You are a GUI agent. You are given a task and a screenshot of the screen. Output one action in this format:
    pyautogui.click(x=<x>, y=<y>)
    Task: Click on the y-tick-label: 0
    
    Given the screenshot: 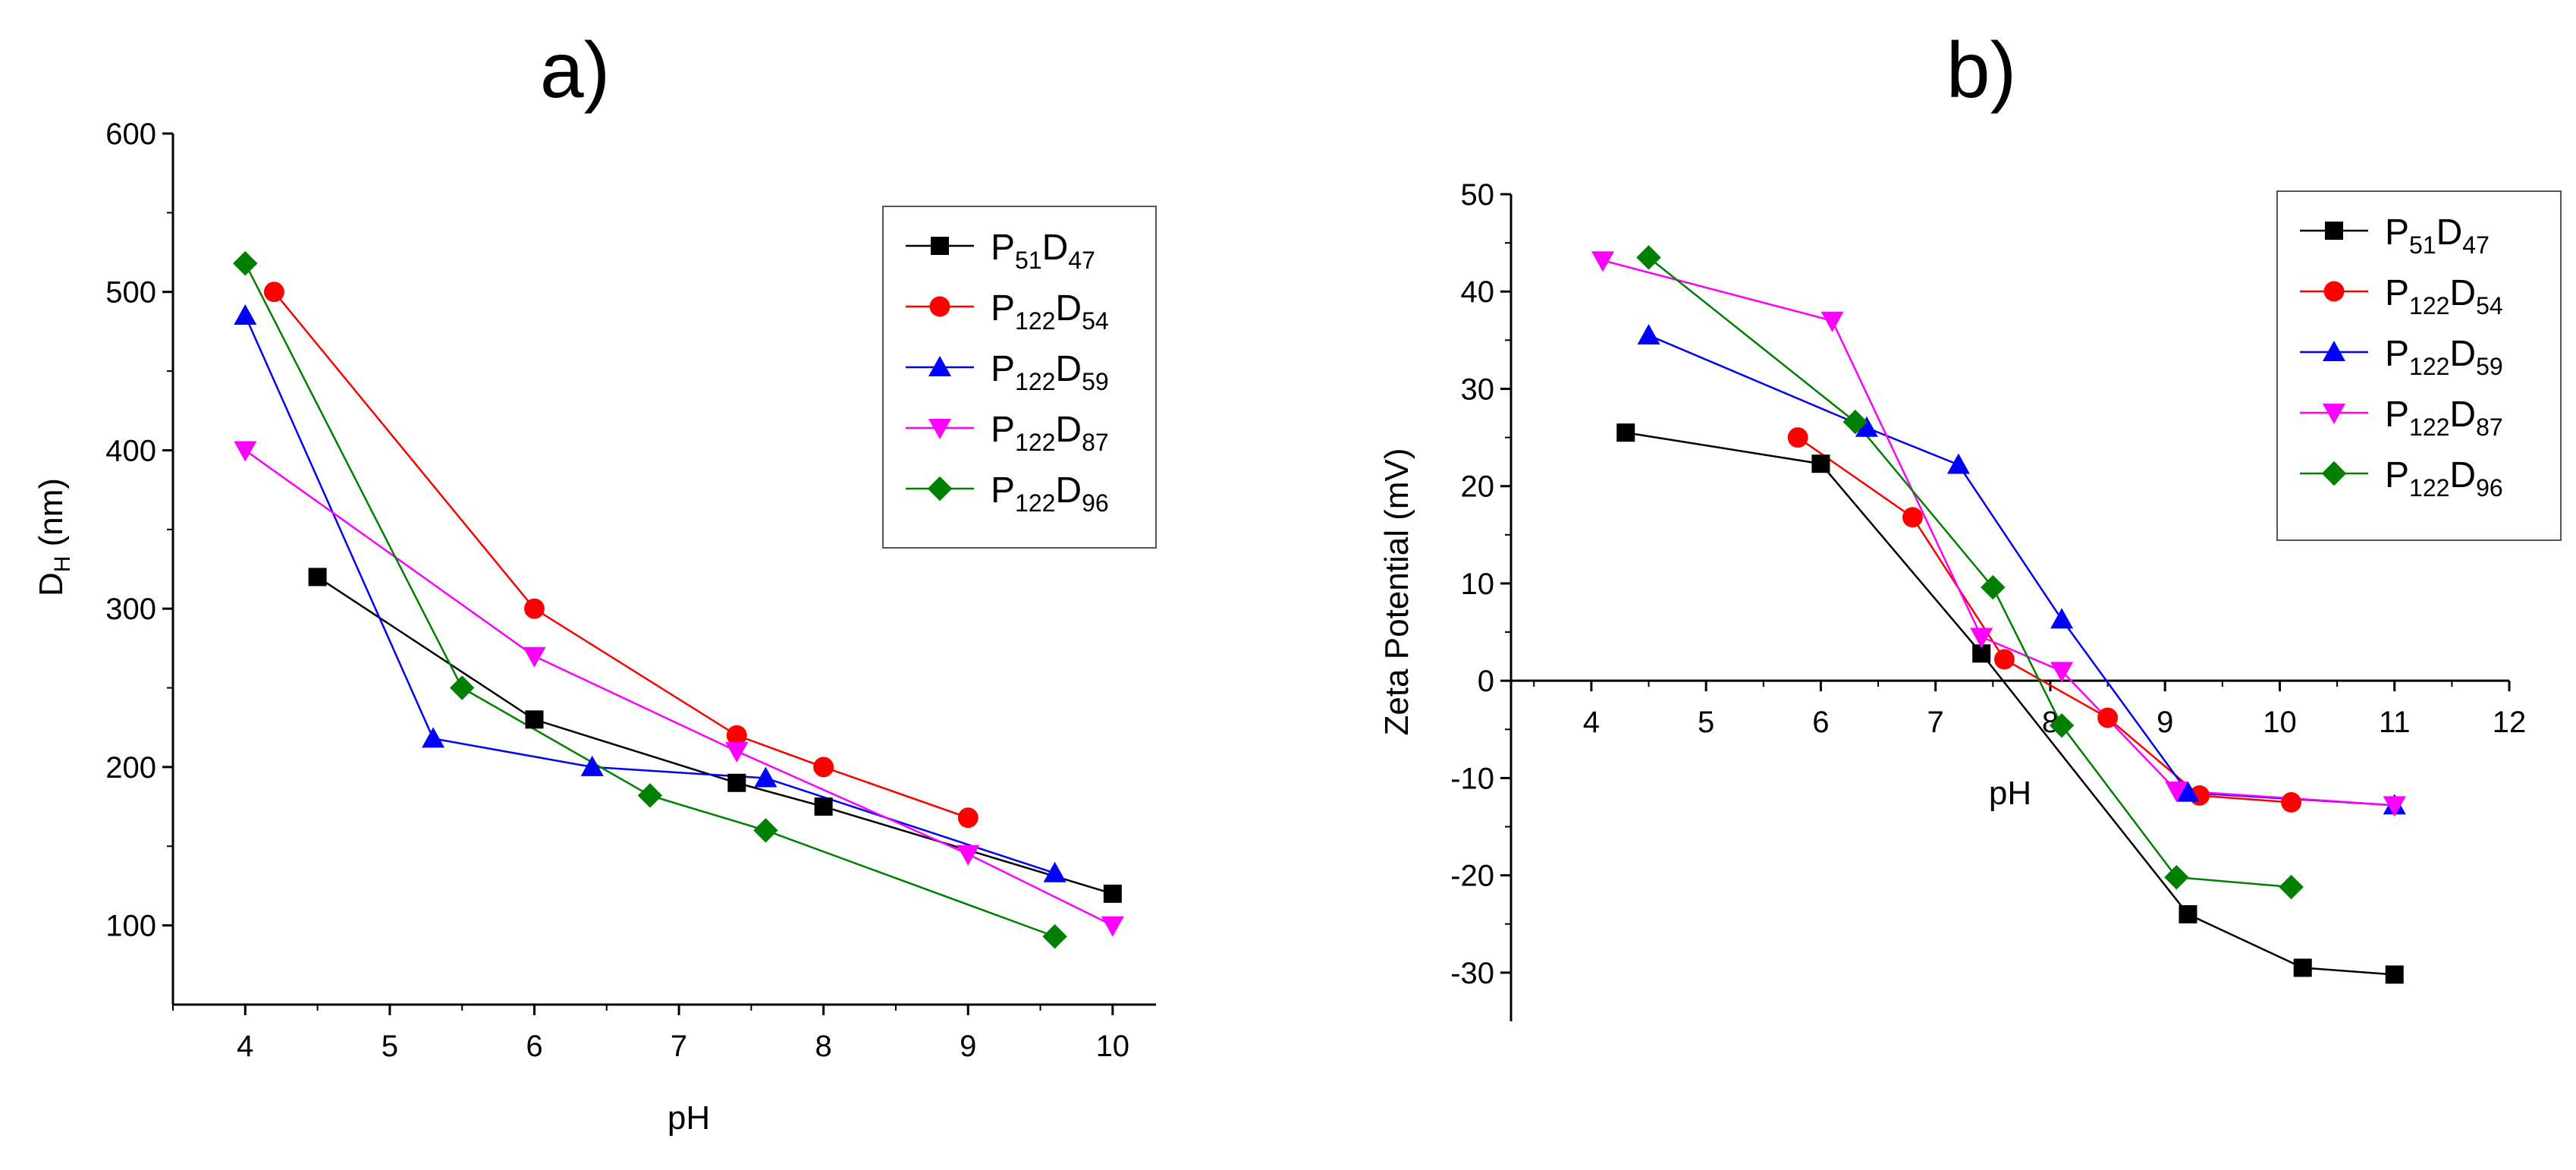 What is the action you would take?
    pyautogui.click(x=1486, y=681)
    